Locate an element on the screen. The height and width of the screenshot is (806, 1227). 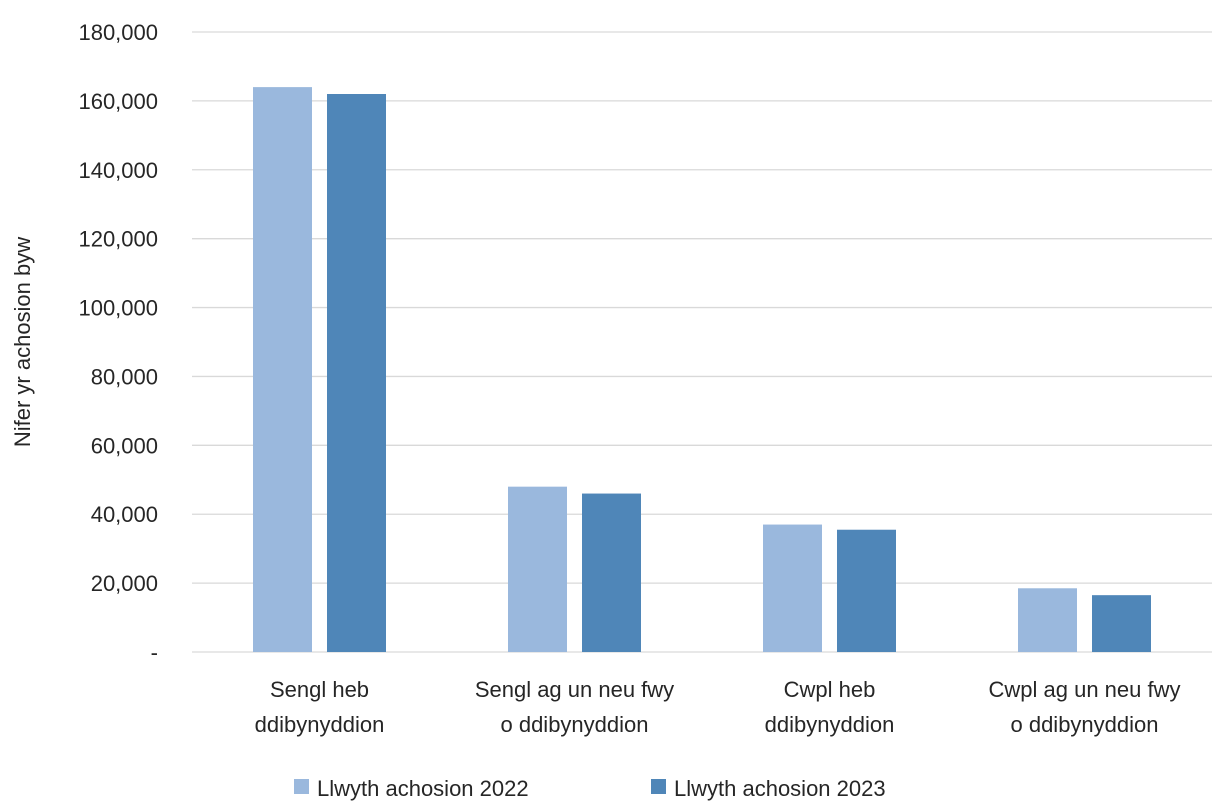
y-tick-label: 40,000 is located at coordinates (124, 514).